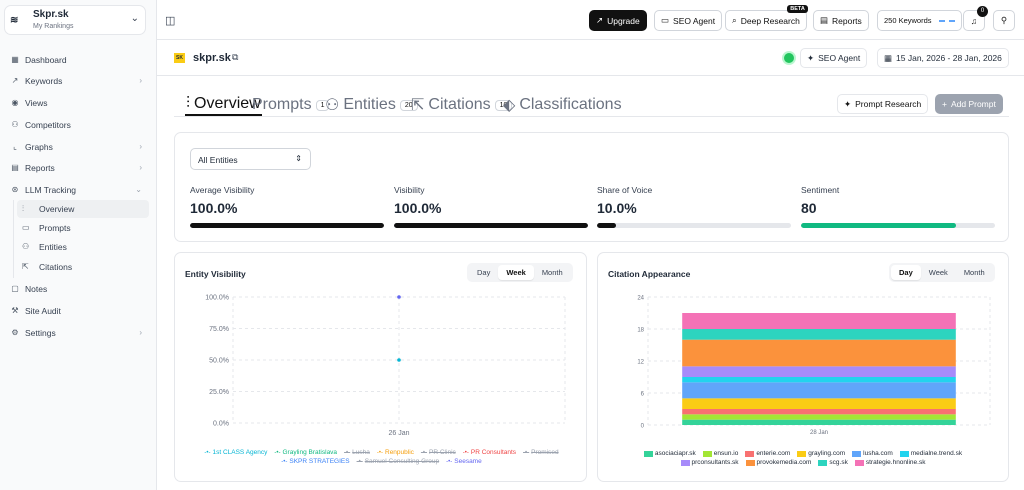  What do you see at coordinates (46, 228) in the screenshot?
I see `sidebar-subitem-prompts: ▭ Prompts` at bounding box center [46, 228].